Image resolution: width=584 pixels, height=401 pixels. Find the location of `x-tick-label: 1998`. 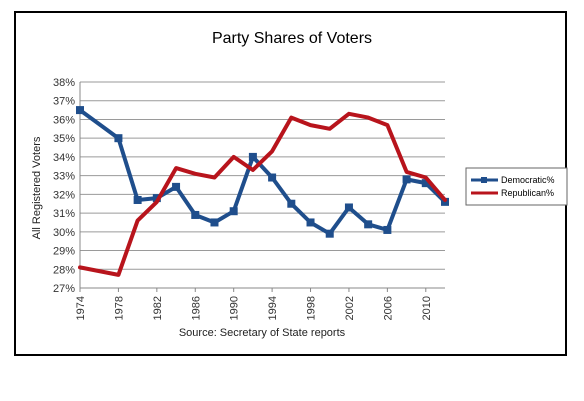

x-tick-label: 1998 is located at coordinates (312, 308).